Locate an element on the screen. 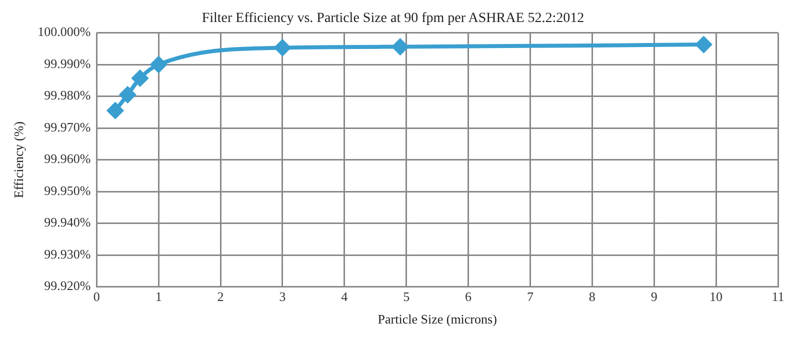 The height and width of the screenshot is (340, 800). x-tick-label: 4 is located at coordinates (344, 296).